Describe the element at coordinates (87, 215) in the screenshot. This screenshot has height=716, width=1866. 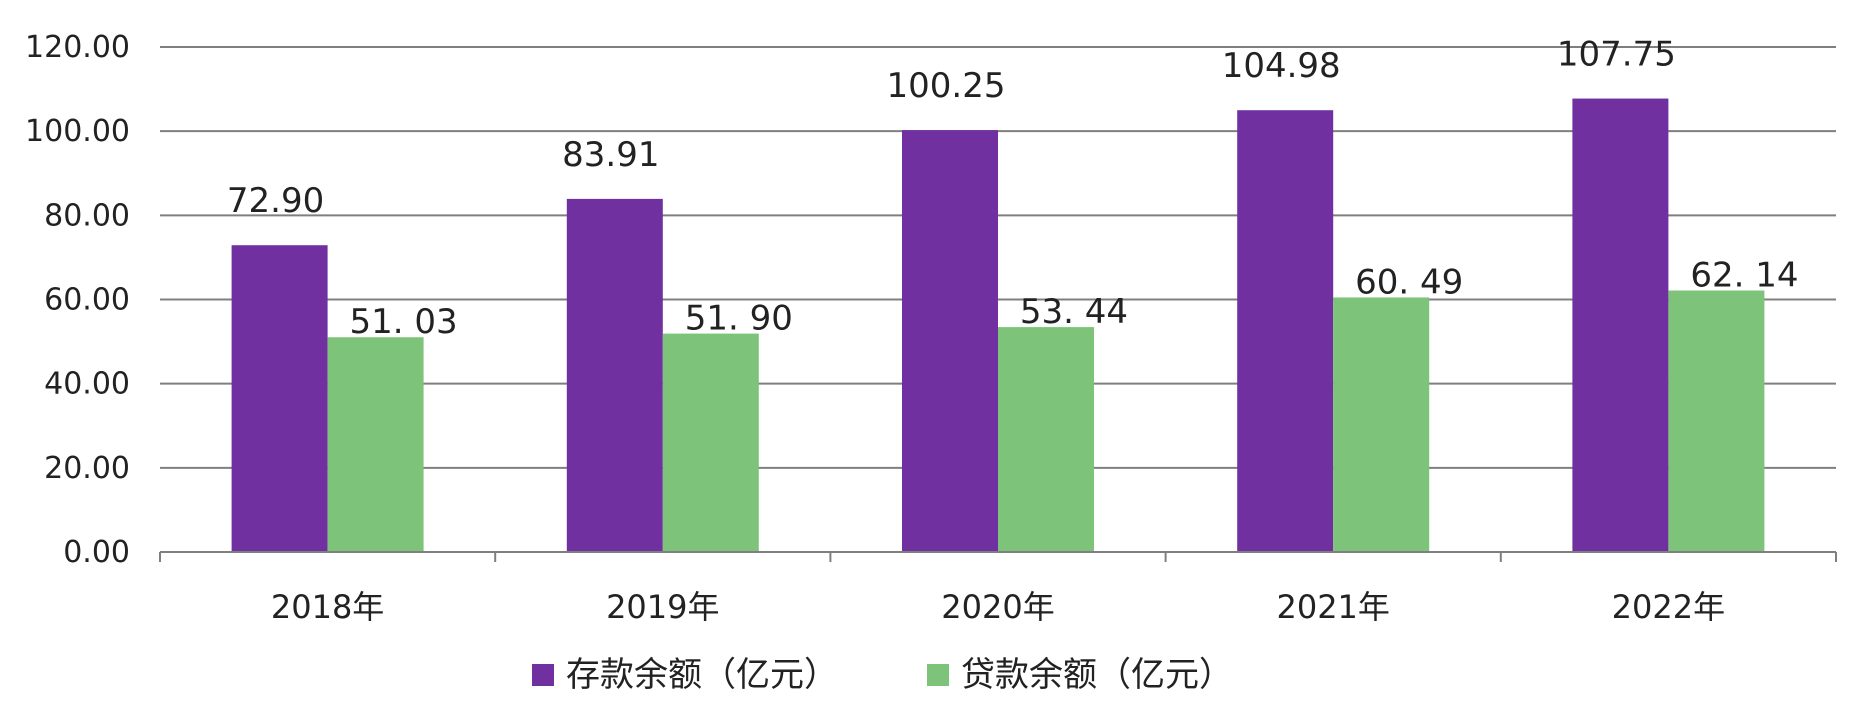
I see `y-tick-label: 80.00` at that location.